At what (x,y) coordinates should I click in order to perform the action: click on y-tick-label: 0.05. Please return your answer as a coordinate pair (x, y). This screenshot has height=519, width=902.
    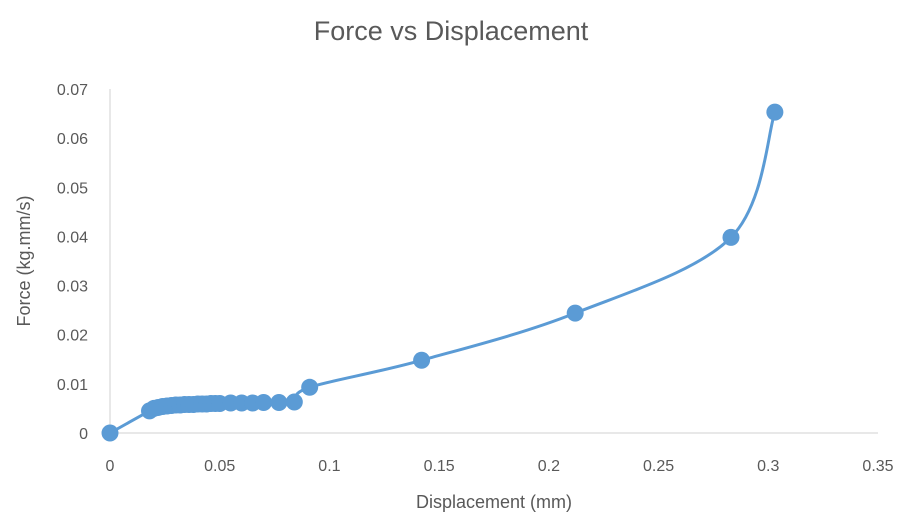
    Looking at the image, I should click on (72, 188).